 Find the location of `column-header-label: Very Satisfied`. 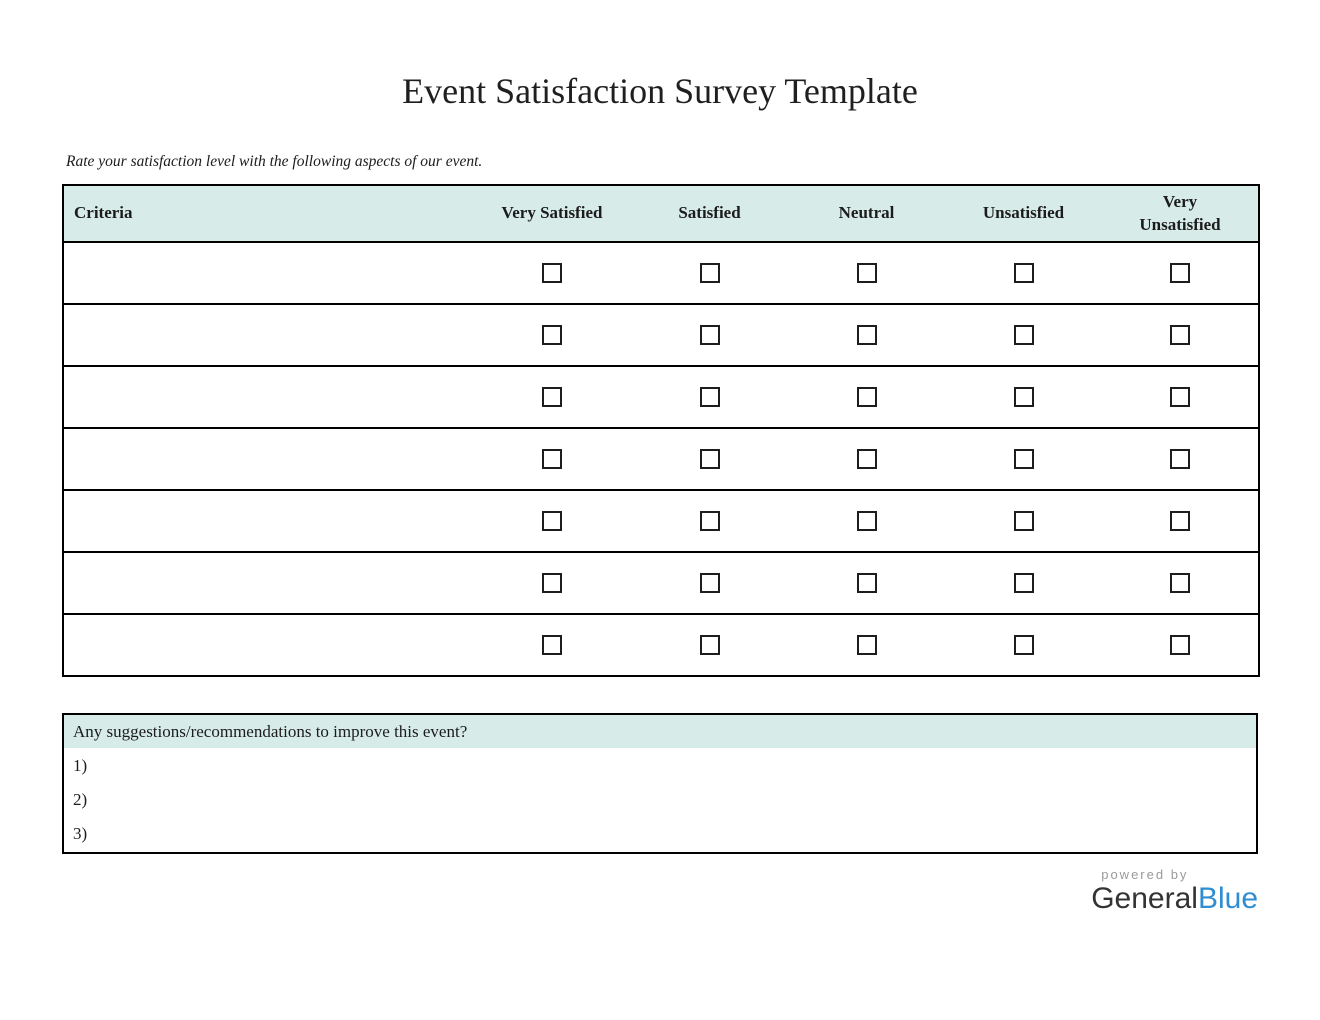

column-header-label: Very Satisfied is located at coordinates (552, 213).